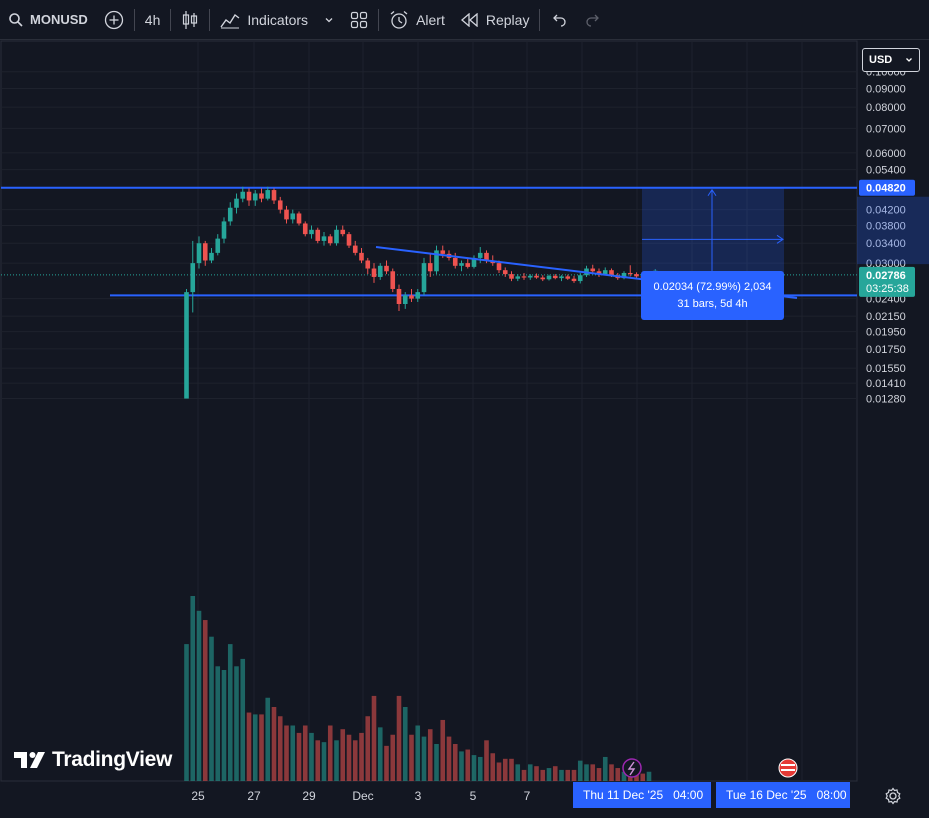  Describe the element at coordinates (887, 281) in the screenshot. I see `last-price-badge` at that location.